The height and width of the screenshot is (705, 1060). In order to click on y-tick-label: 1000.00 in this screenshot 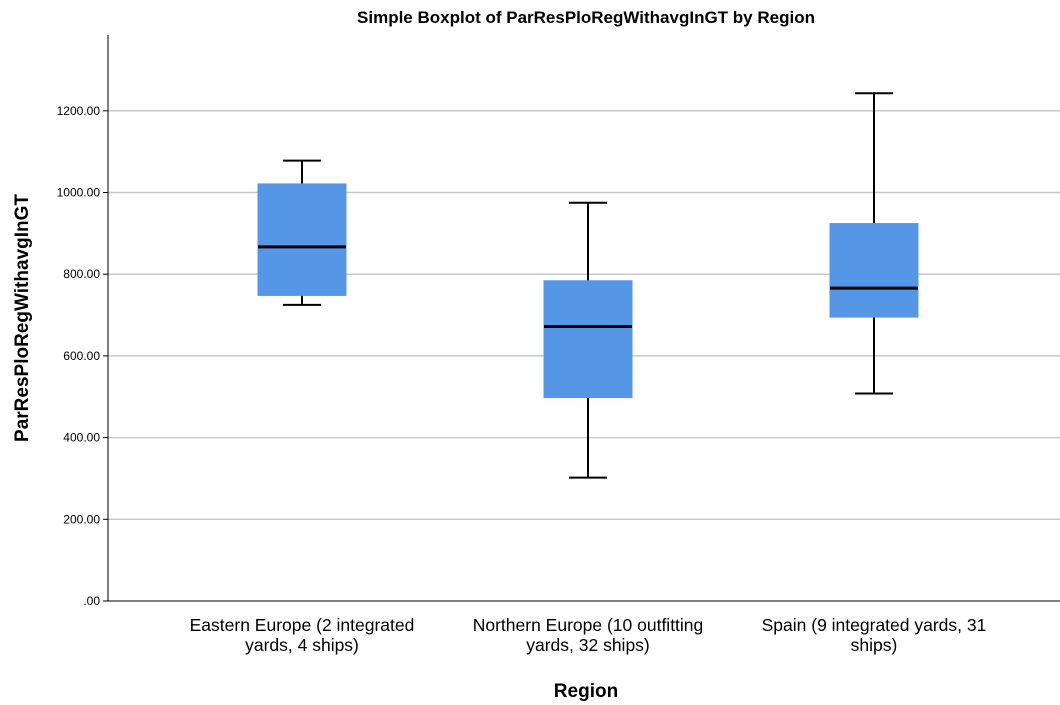, I will do `click(79, 193)`.